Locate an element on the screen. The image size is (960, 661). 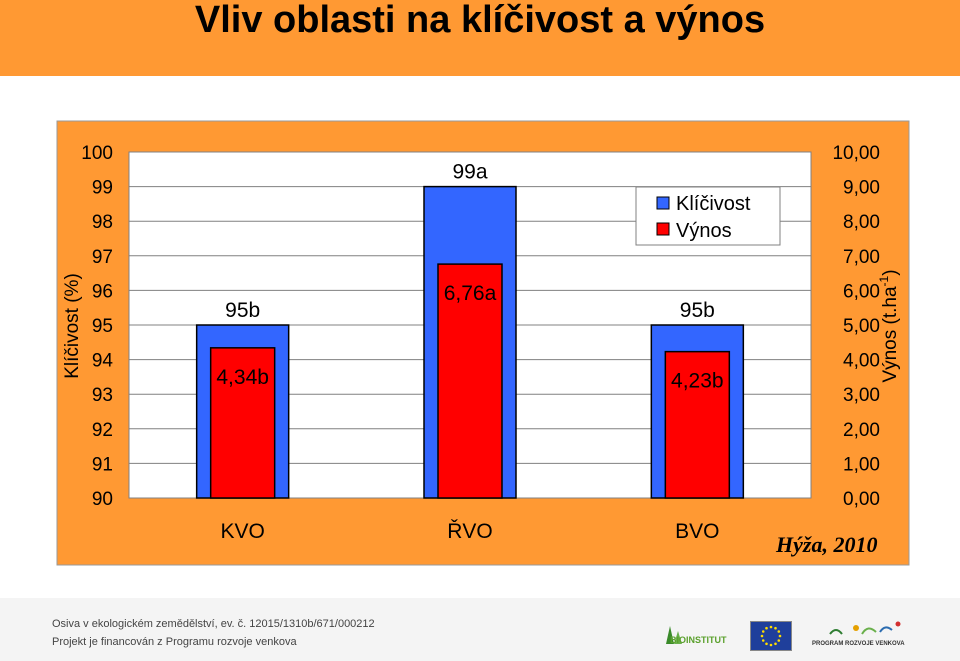
left-tick-label: 100 is located at coordinates (97, 153).